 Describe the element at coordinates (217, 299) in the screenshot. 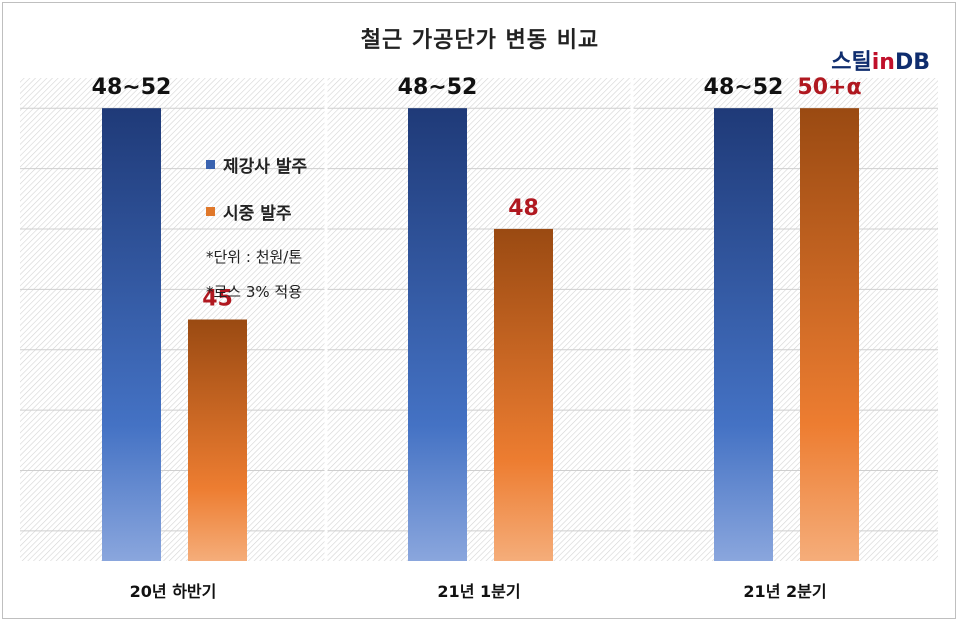

I see `data-label: 45` at that location.